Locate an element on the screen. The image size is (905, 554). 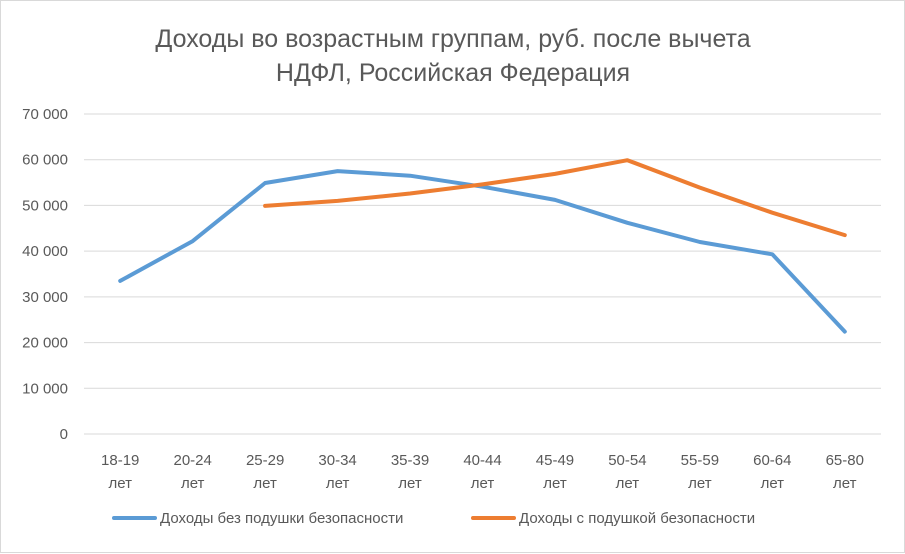
y-tick-label: 0 is located at coordinates (64, 434).